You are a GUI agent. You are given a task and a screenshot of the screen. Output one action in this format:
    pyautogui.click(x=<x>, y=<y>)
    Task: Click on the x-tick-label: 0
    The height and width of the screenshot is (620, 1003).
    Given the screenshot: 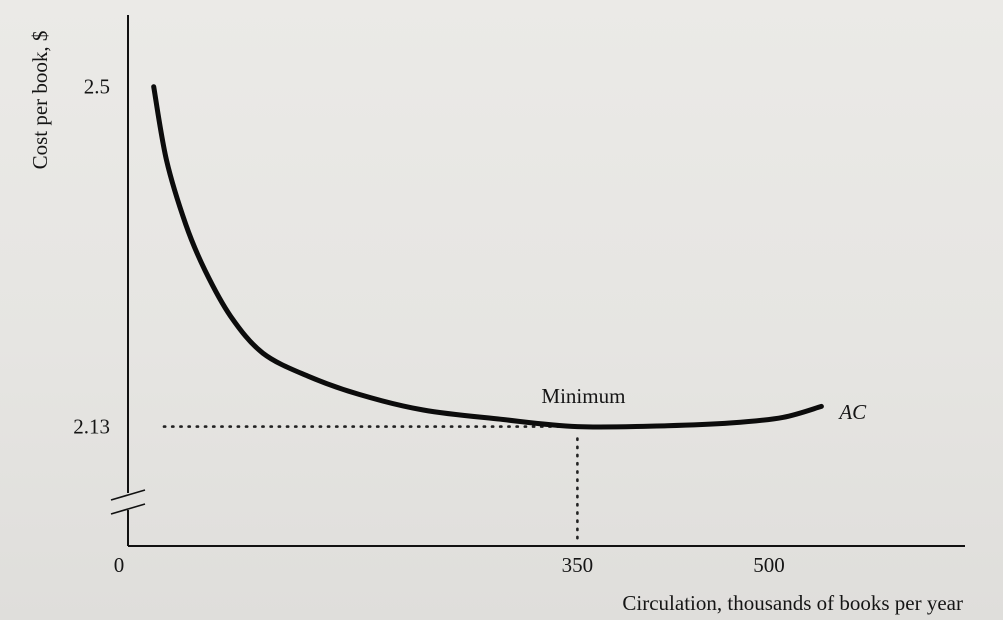 What is the action you would take?
    pyautogui.click(x=119, y=565)
    